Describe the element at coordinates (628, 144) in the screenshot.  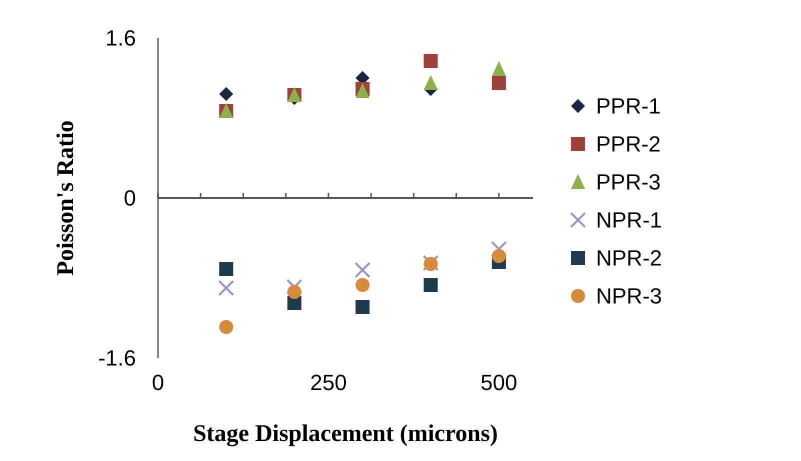
I see `legend-label: PPR-2` at that location.